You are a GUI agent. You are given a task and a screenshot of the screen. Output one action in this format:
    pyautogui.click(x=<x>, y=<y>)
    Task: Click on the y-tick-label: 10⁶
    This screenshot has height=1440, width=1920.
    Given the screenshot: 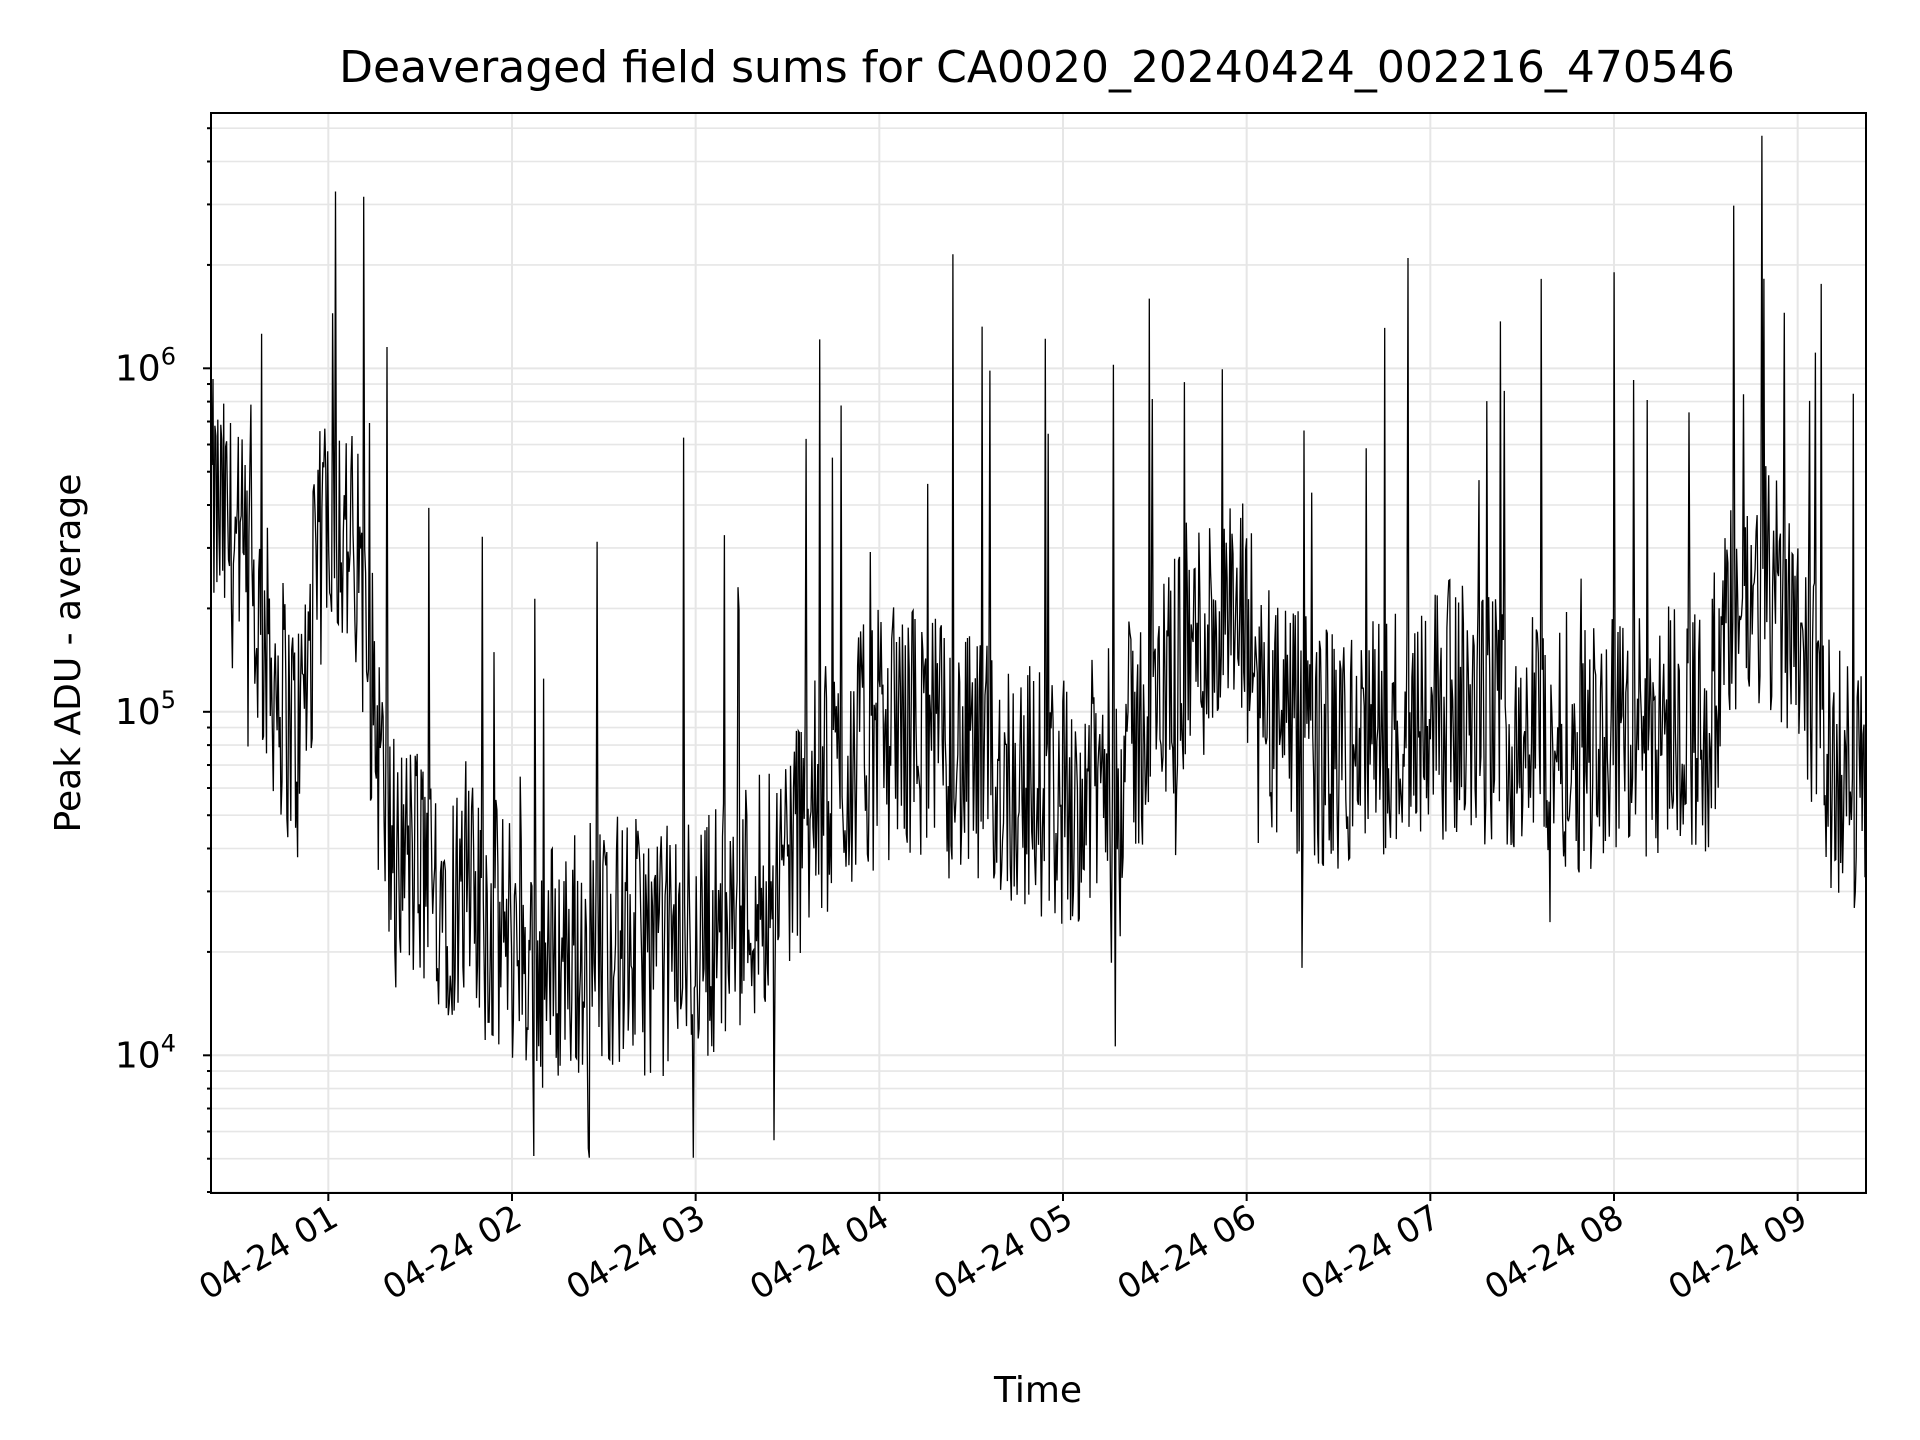 What is the action you would take?
    pyautogui.click(x=145, y=365)
    